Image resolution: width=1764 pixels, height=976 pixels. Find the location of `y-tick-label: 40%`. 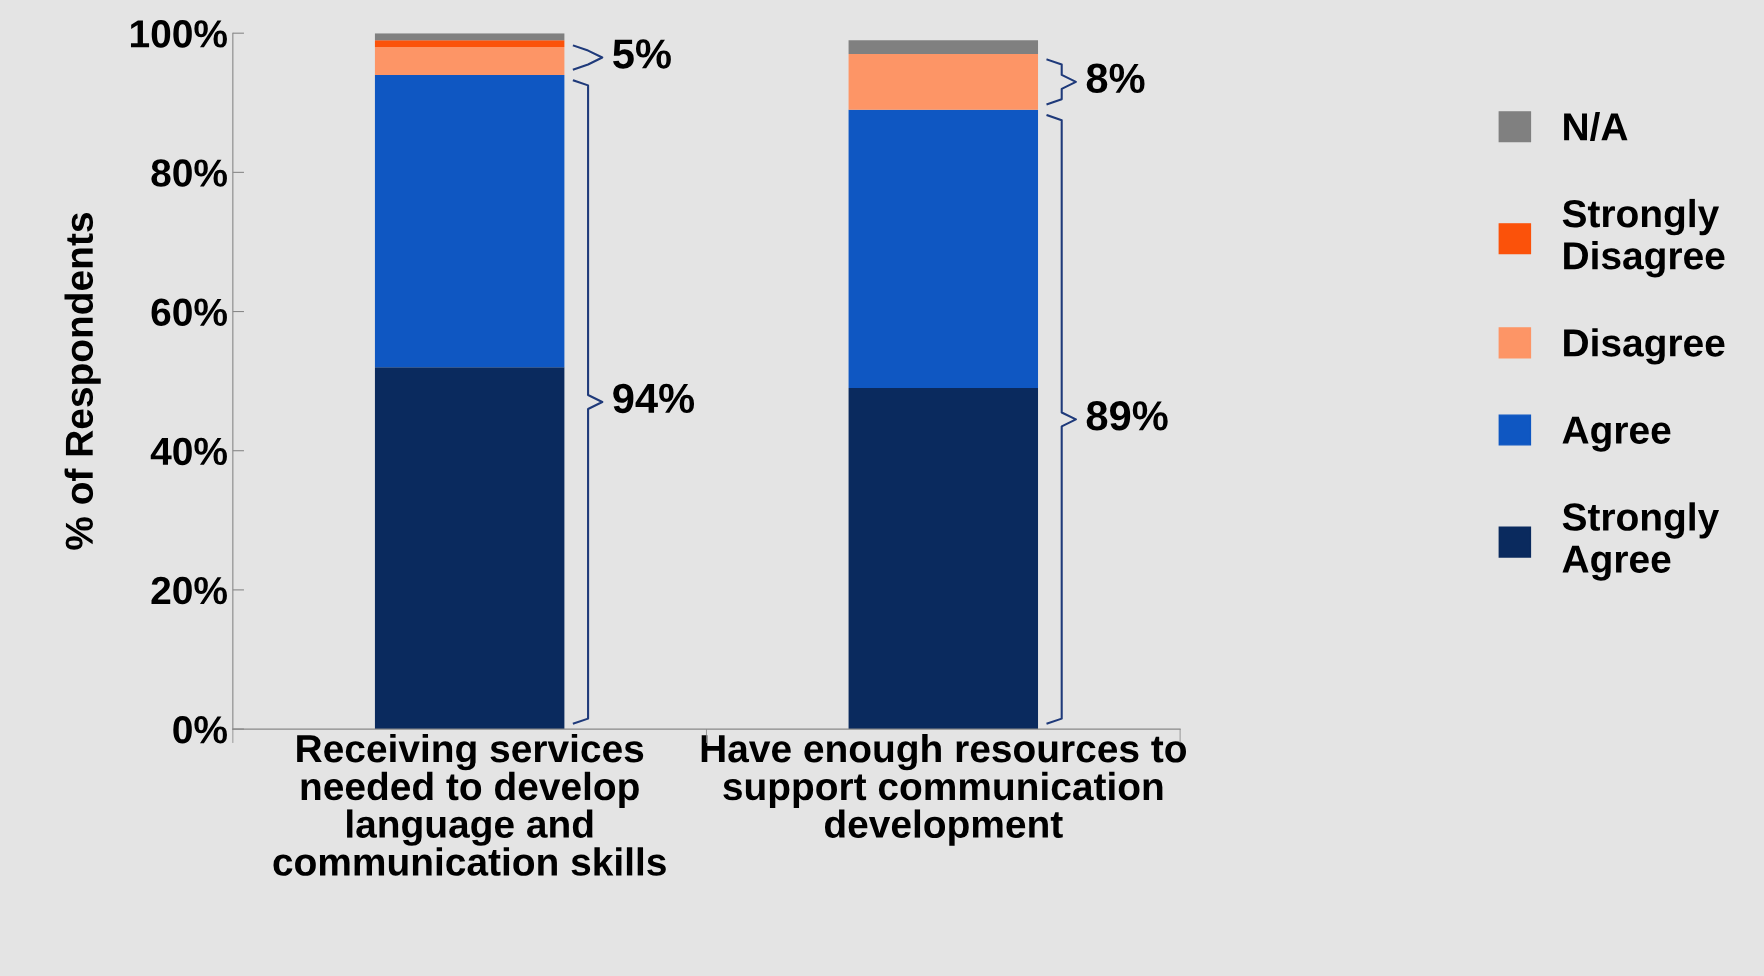

y-tick-label: 40% is located at coordinates (188, 451).